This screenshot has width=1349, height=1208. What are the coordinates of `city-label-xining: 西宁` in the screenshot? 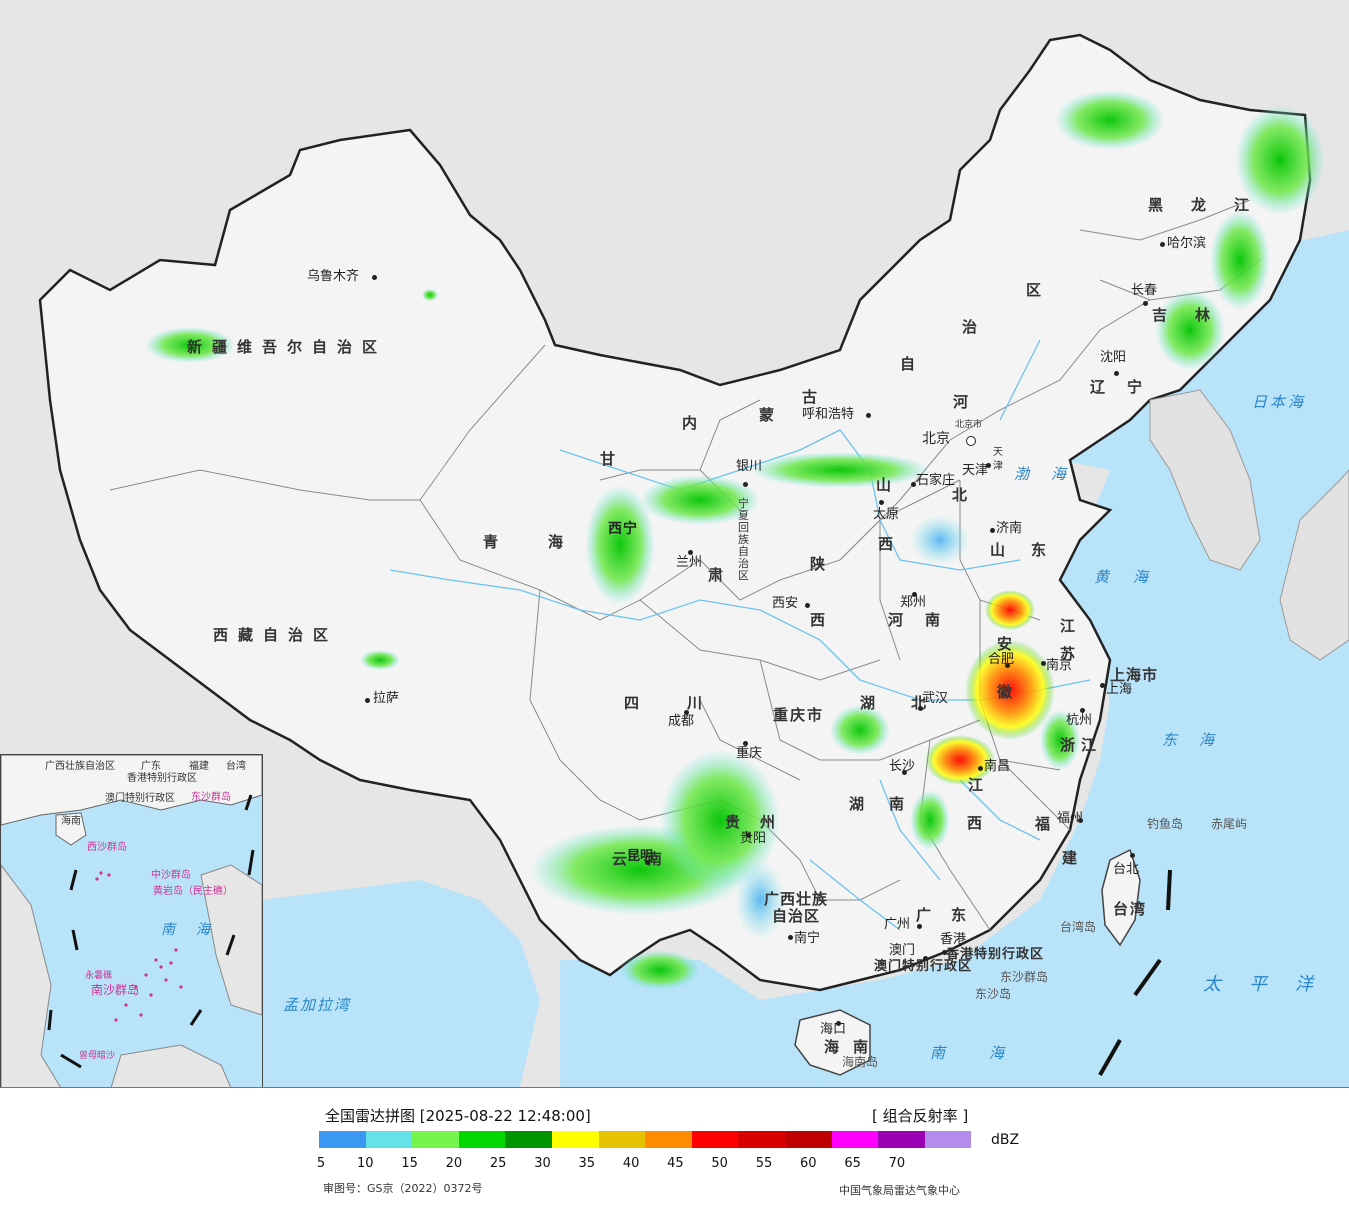 It's located at (623, 529).